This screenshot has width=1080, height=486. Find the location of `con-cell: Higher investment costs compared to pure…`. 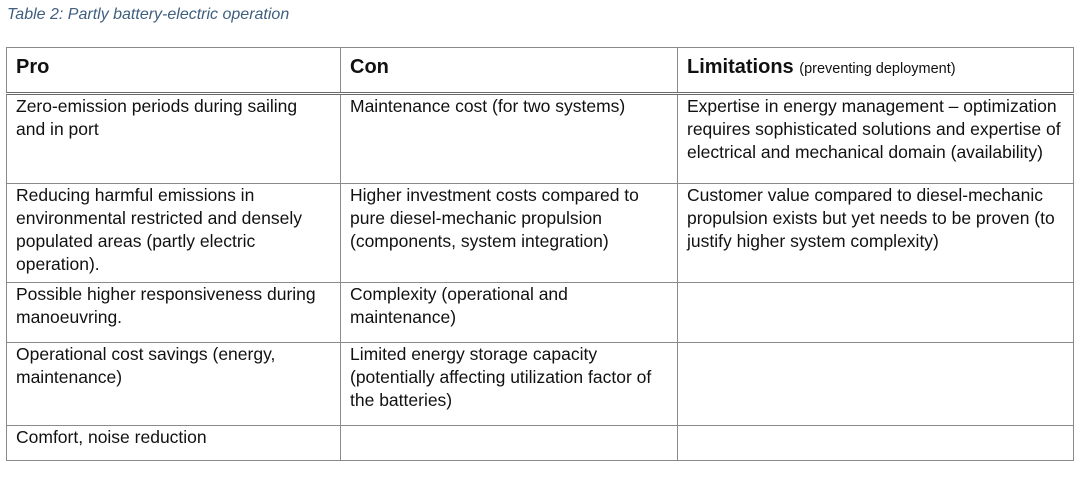

con-cell: Higher investment costs compared to pure… is located at coordinates (509, 233).